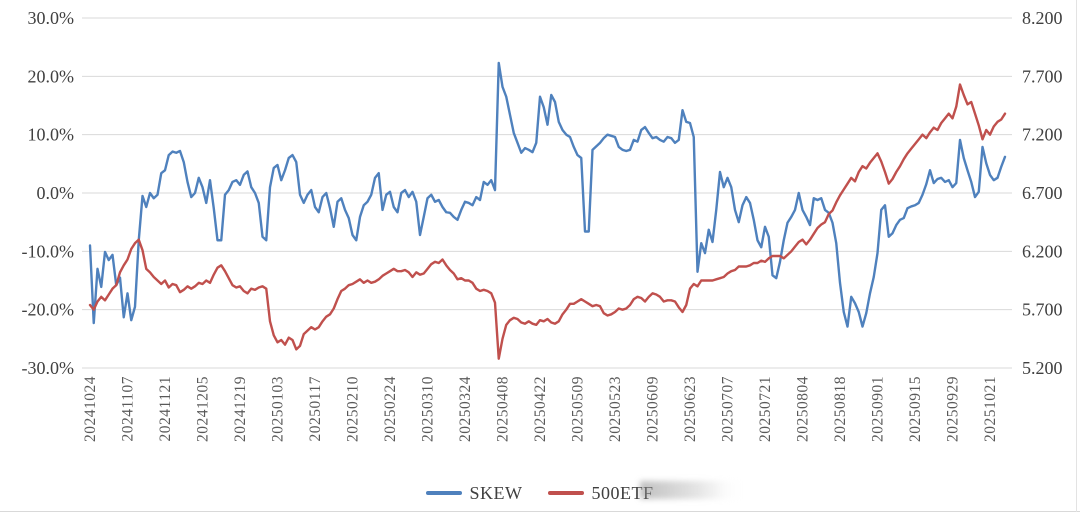 The width and height of the screenshot is (1080, 519). Describe the element at coordinates (1042, 135) in the screenshot. I see `y-axis-label-right: 7.200` at that location.